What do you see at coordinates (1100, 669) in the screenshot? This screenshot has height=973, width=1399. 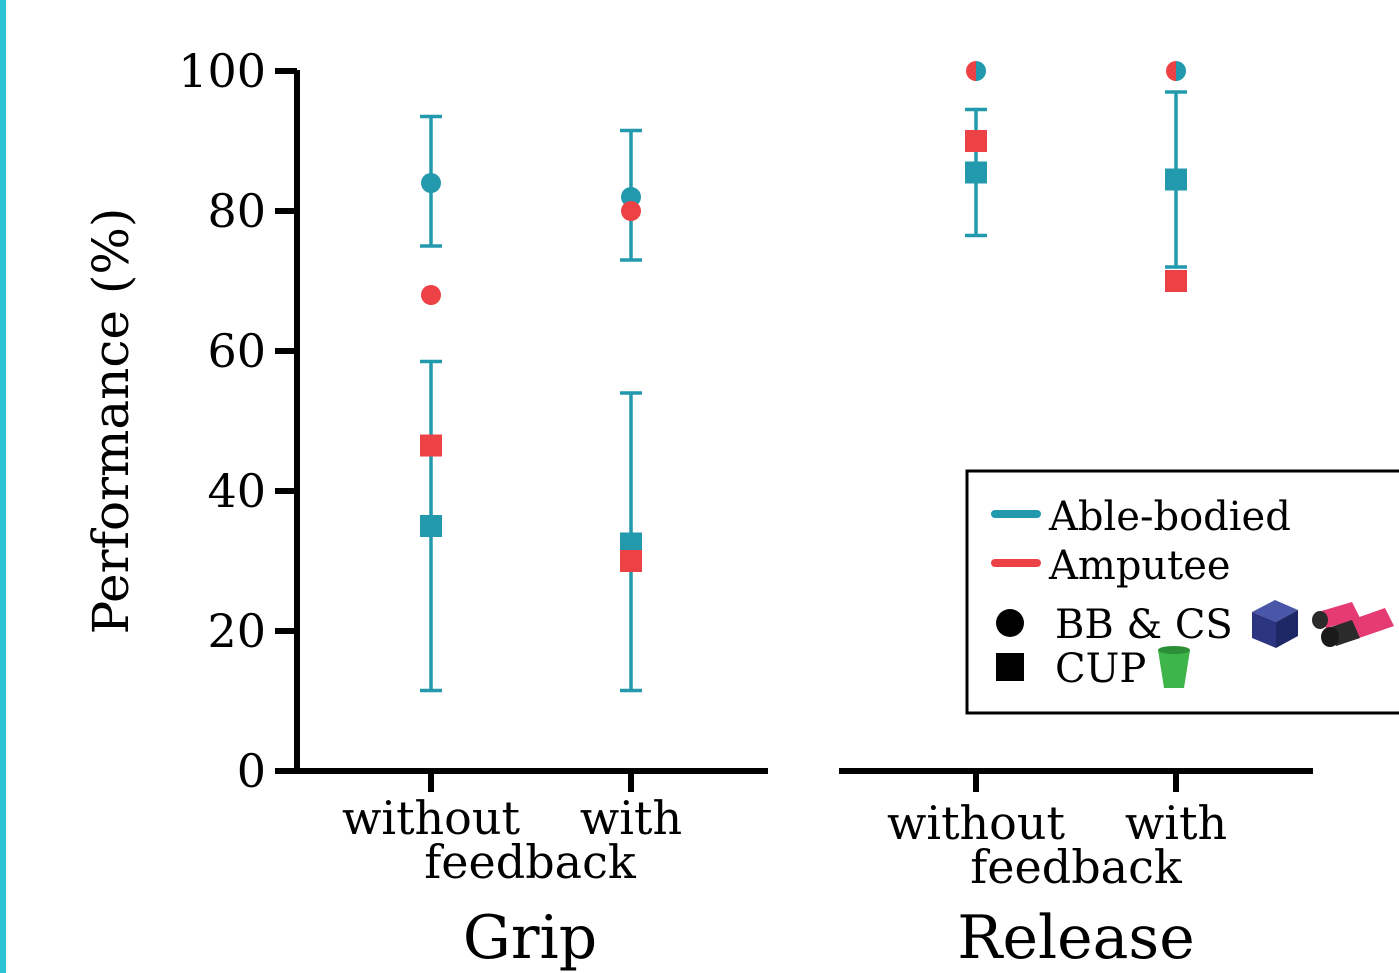 I see `legend-label-cup: CUP` at bounding box center [1100, 669].